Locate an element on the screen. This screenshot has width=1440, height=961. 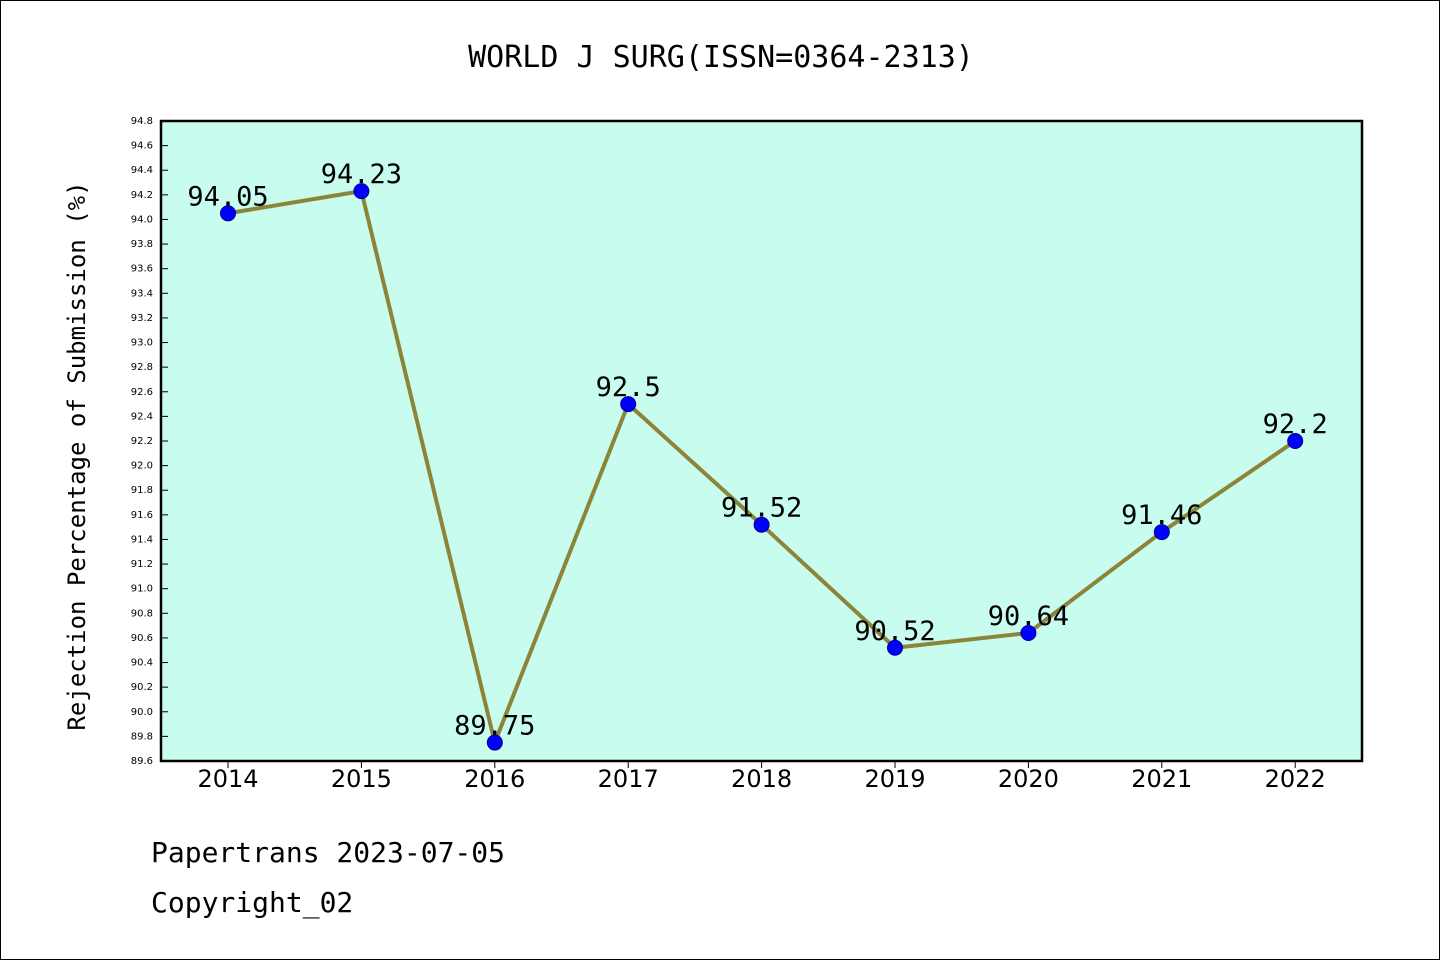
y-tick-label: 91.0 is located at coordinates (142, 589).